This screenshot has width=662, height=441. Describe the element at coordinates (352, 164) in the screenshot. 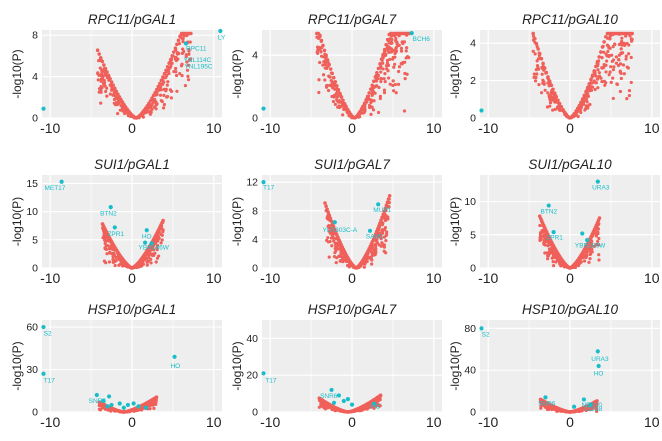

I see `panel-title: SUI1/pGAL7` at that location.